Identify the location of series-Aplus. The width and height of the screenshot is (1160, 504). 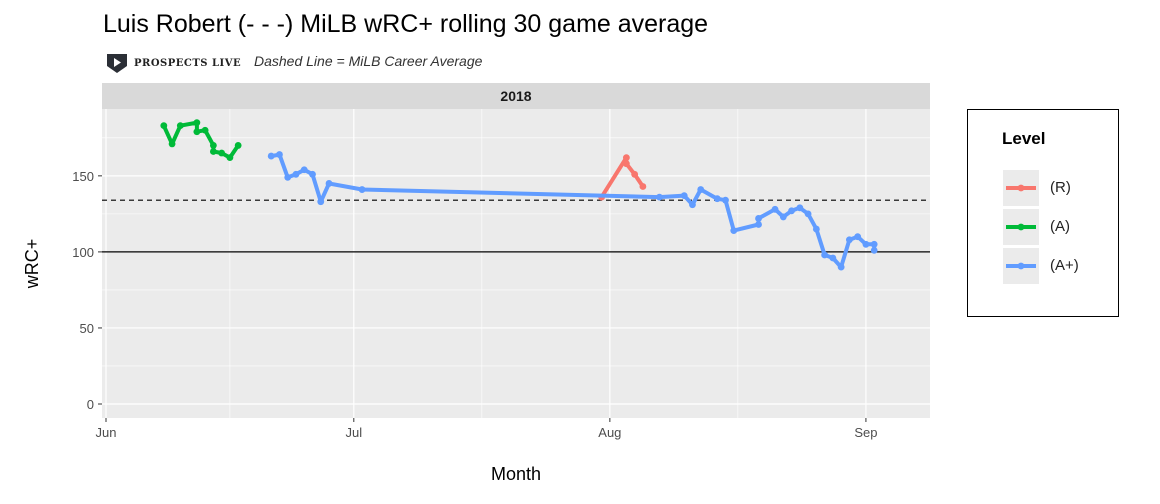
(572, 211).